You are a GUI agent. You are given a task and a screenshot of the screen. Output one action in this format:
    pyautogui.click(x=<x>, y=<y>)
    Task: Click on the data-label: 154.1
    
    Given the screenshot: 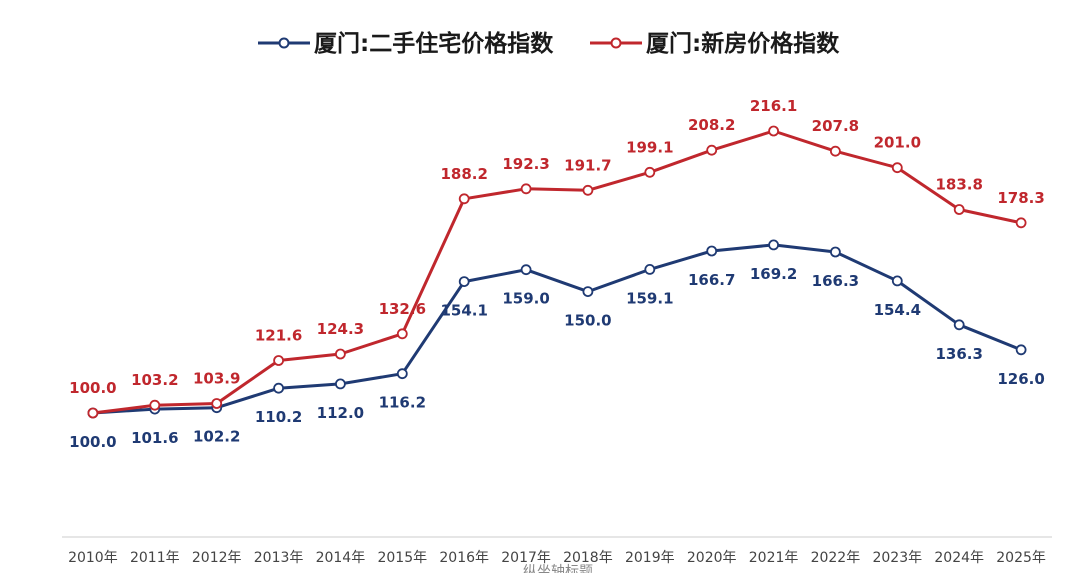 What is the action you would take?
    pyautogui.click(x=463, y=311)
    